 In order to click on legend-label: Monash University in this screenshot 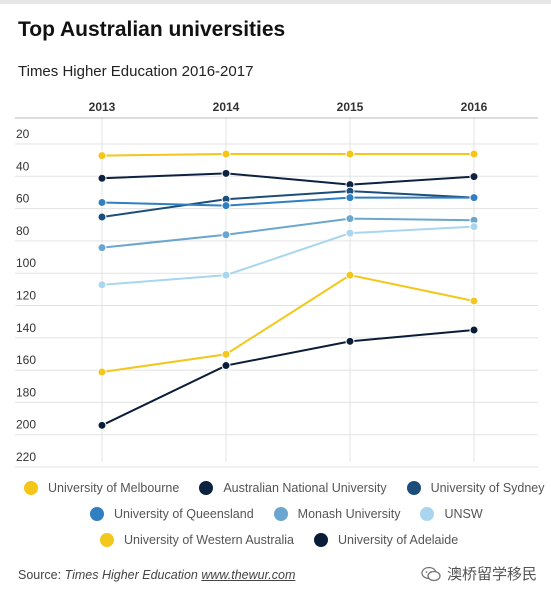, I will do `click(349, 514)`.